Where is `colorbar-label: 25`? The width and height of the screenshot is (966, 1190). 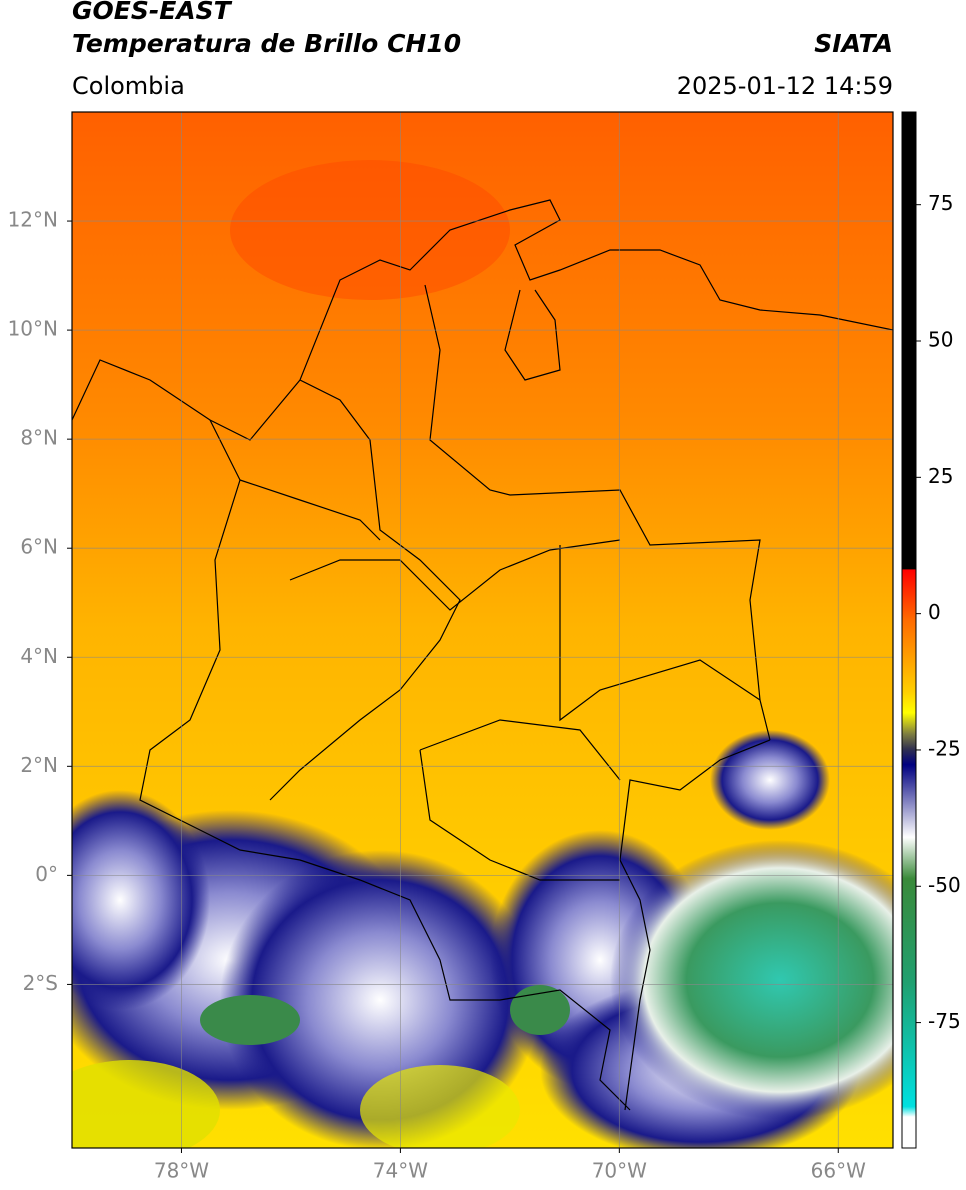
colorbar-label: 25 is located at coordinates (940, 476).